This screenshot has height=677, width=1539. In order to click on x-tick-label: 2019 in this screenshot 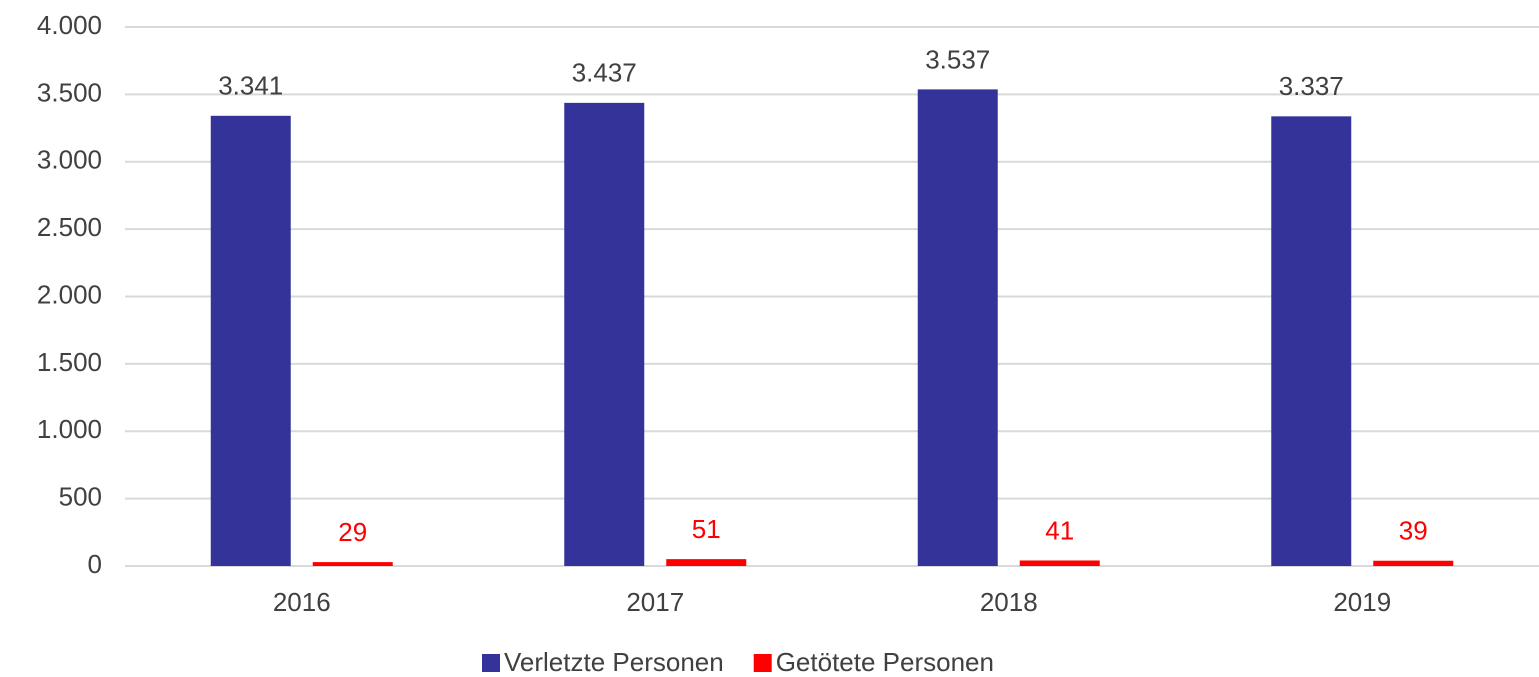, I will do `click(1362, 602)`.